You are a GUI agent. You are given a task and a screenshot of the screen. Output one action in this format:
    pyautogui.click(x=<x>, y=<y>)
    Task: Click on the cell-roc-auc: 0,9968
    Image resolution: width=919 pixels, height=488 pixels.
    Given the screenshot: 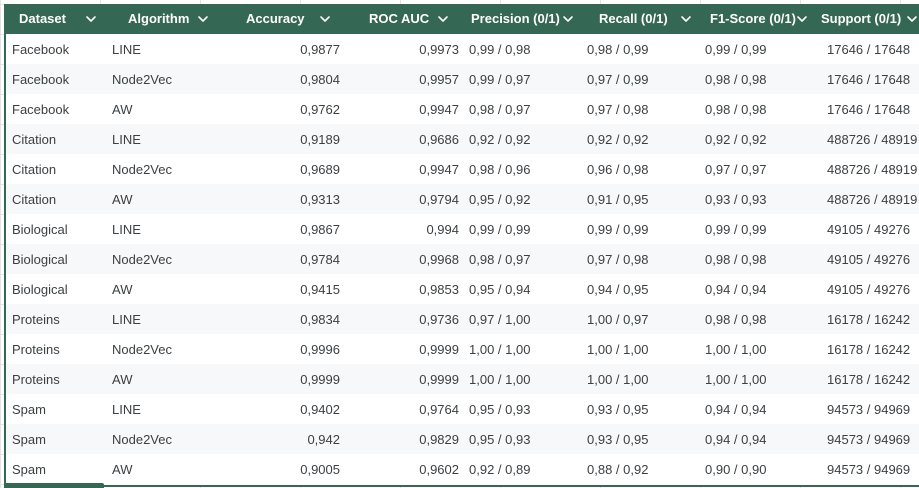 What is the action you would take?
    pyautogui.click(x=439, y=259)
    